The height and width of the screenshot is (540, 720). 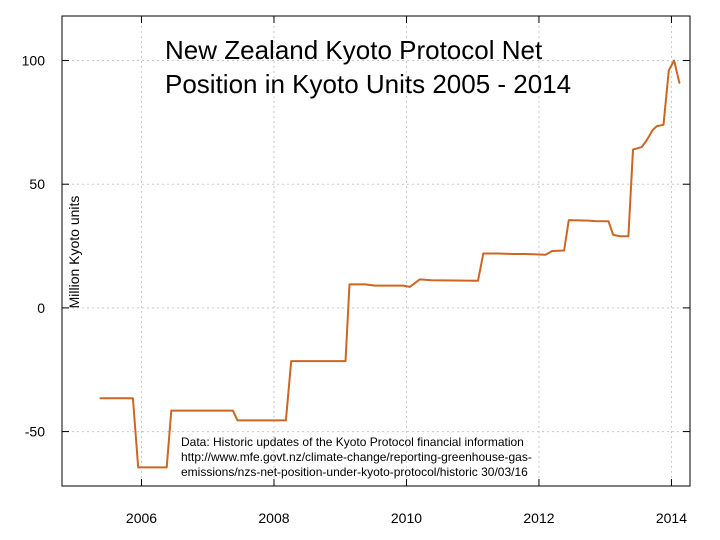 I want to click on x-tick-label: 2012, so click(x=538, y=518).